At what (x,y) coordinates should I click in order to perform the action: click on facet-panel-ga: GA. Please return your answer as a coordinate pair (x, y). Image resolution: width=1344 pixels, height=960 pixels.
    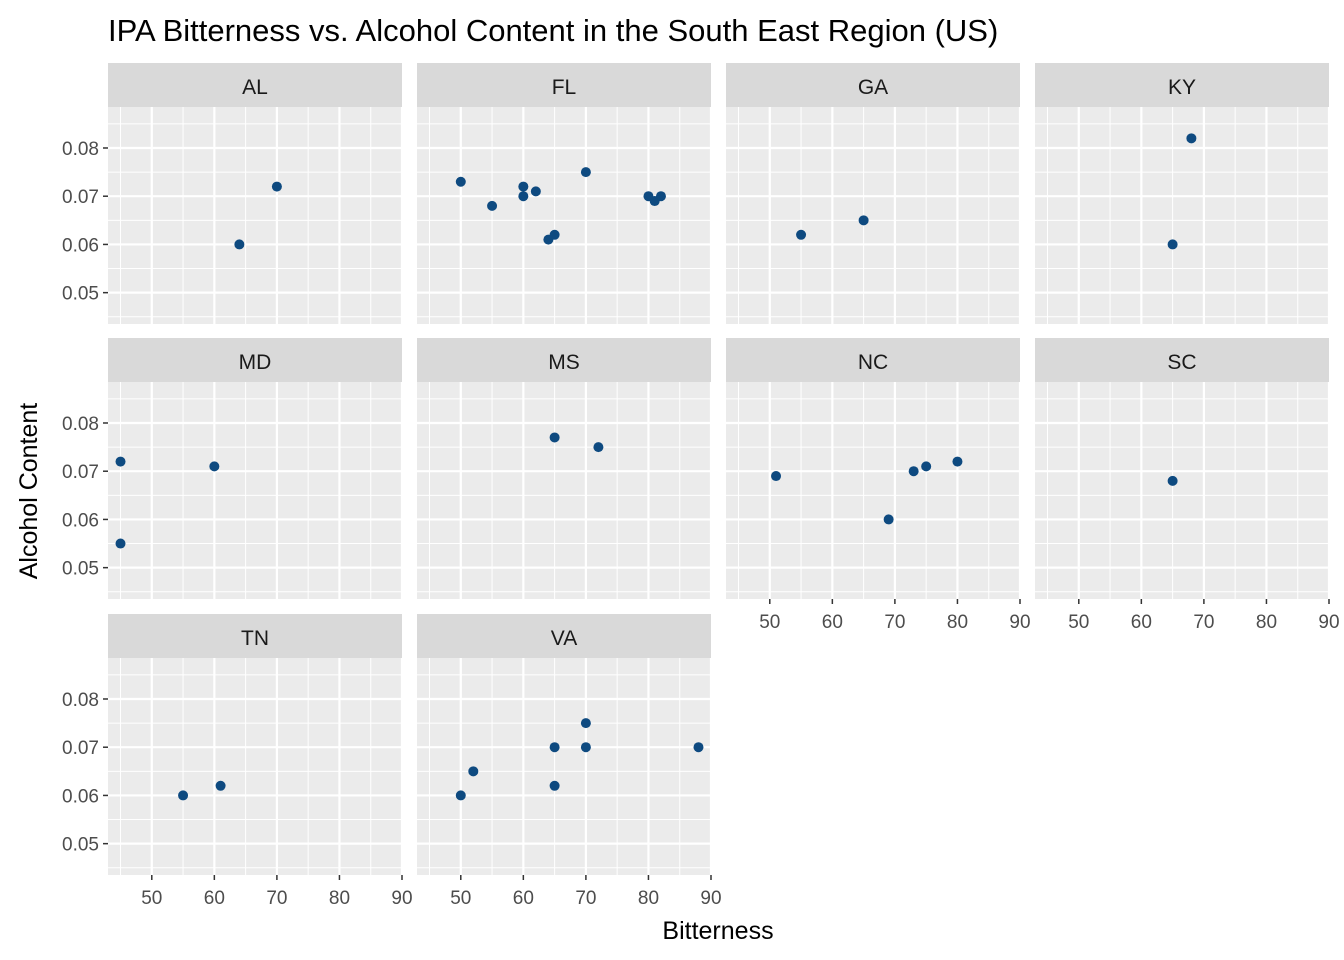
    Looking at the image, I should click on (874, 193).